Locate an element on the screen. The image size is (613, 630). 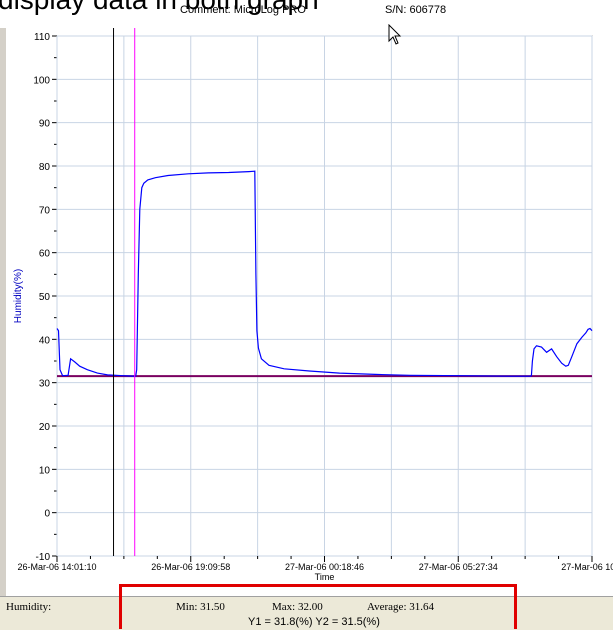
y-tick-label: 90 is located at coordinates (45, 124).